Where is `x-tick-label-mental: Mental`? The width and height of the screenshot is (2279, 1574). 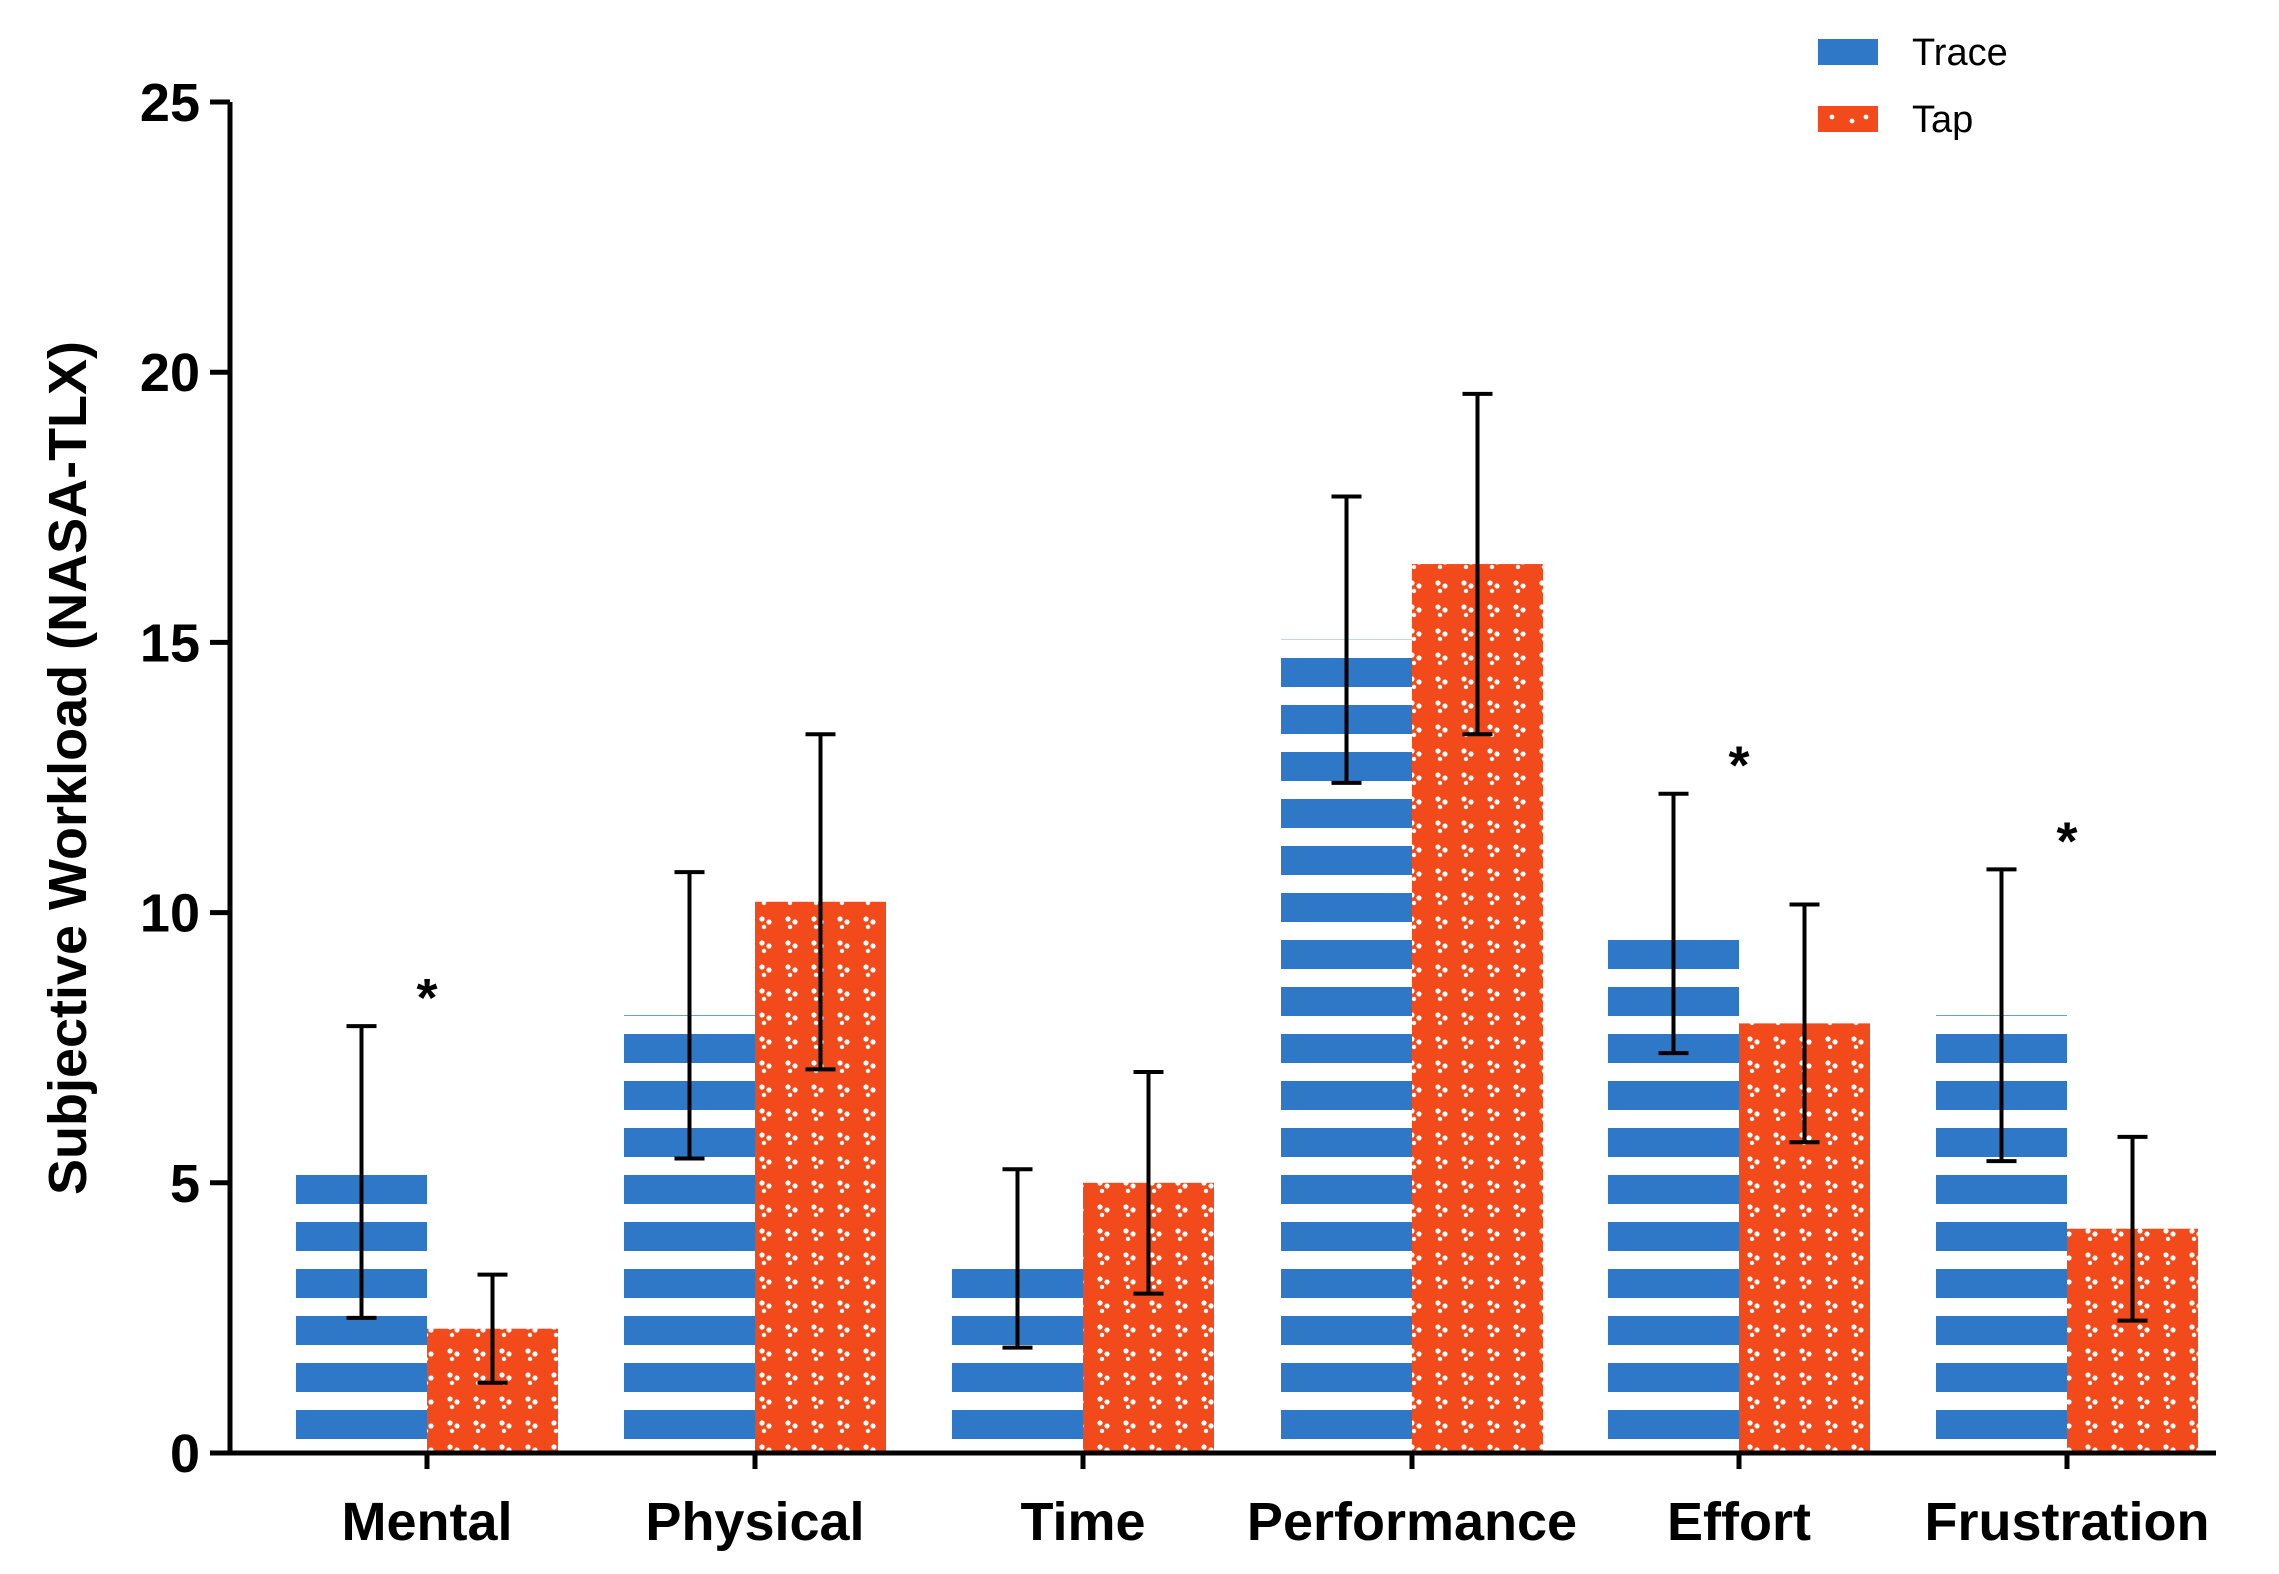 x-tick-label-mental: Mental is located at coordinates (426, 1522).